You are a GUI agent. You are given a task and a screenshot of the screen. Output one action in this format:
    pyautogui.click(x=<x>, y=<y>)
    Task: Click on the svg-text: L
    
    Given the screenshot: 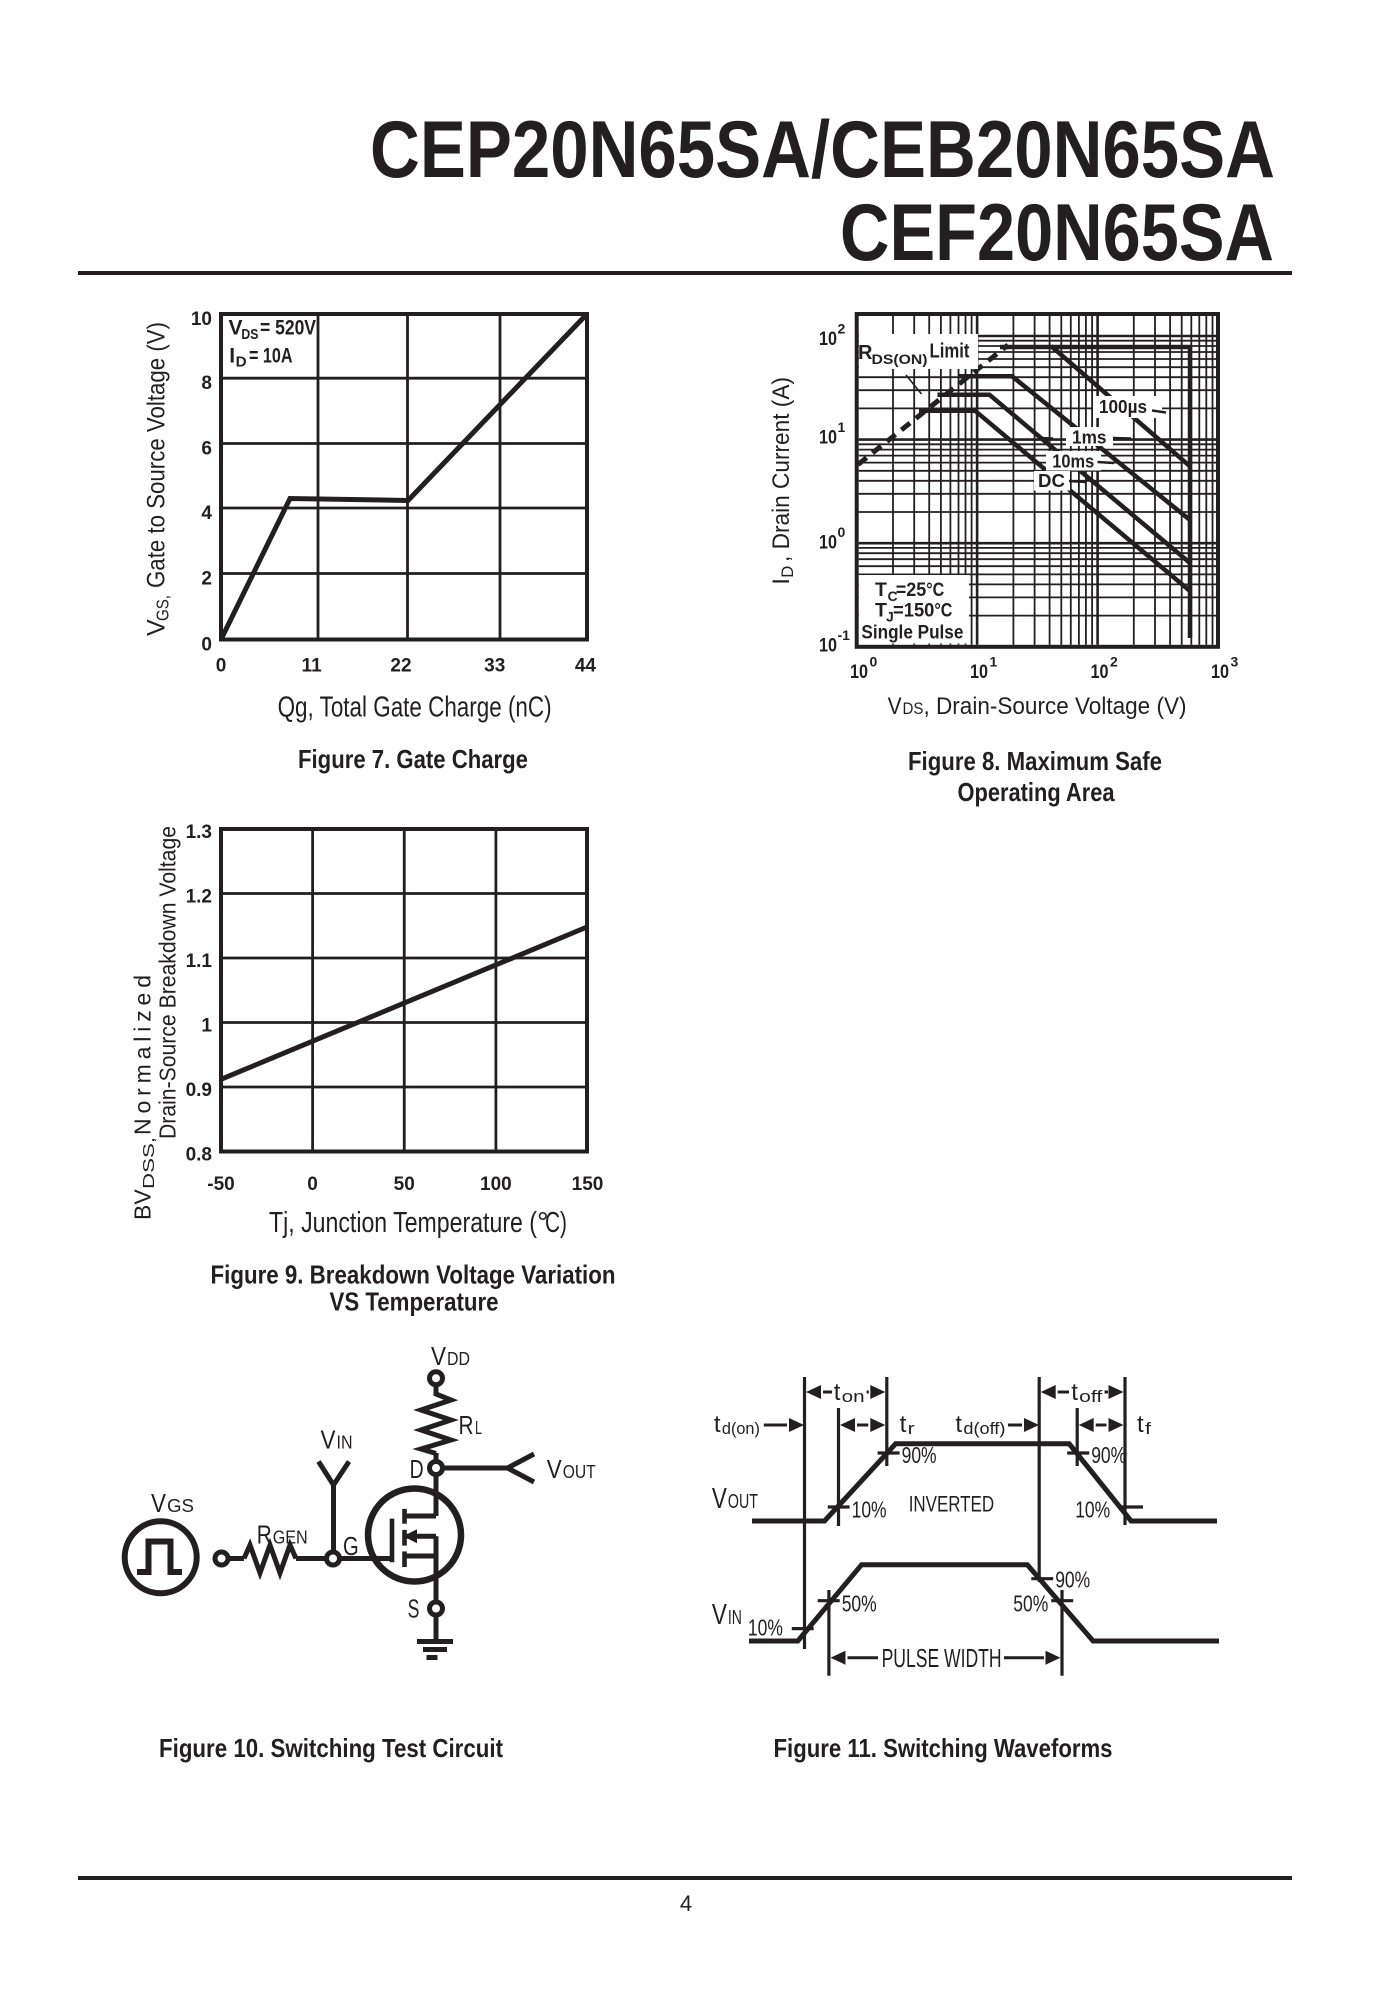 What is the action you would take?
    pyautogui.click(x=478, y=1428)
    